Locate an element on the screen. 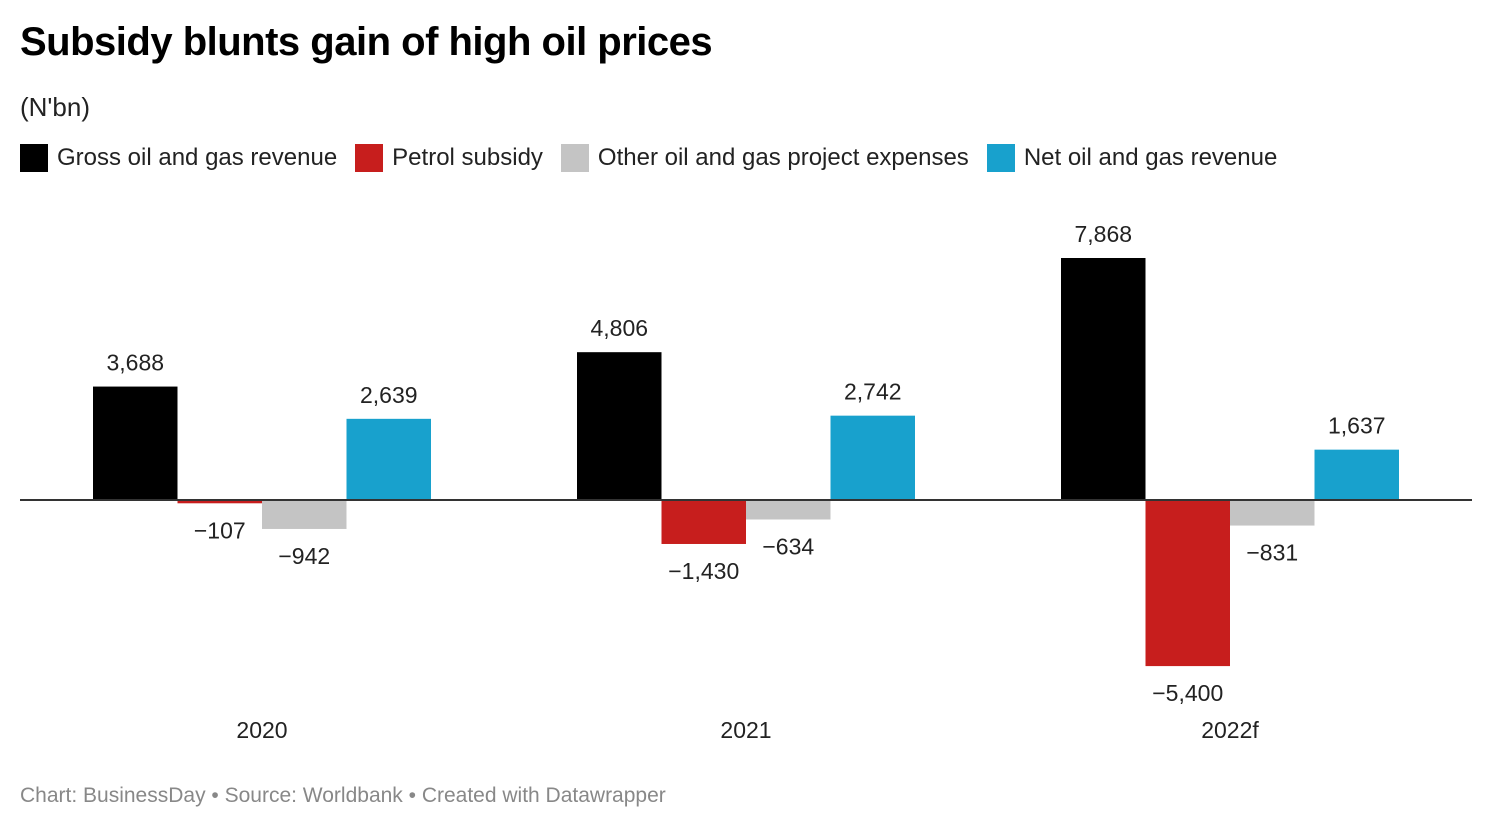 The height and width of the screenshot is (830, 1492). chart-subtitle: (N'bn) is located at coordinates (55, 107).